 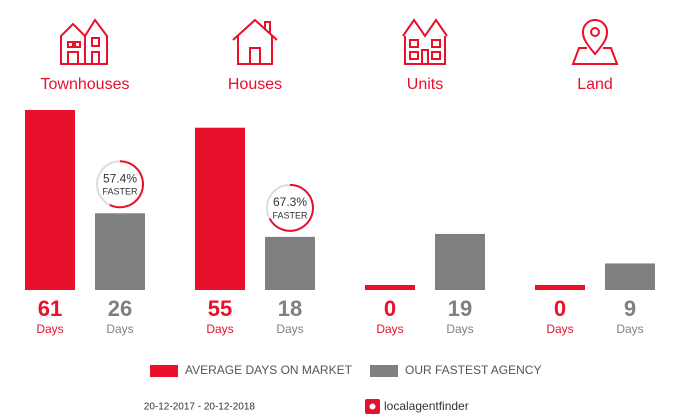 What do you see at coordinates (84, 41) in the screenshot?
I see `townhouse-icon` at bounding box center [84, 41].